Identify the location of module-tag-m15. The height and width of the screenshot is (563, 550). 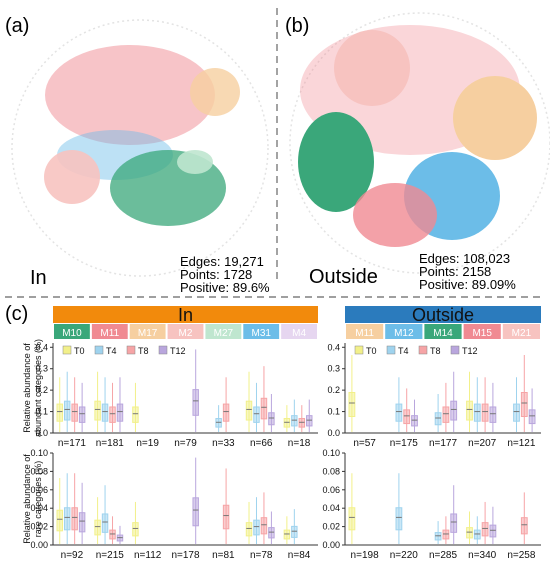
(482, 331).